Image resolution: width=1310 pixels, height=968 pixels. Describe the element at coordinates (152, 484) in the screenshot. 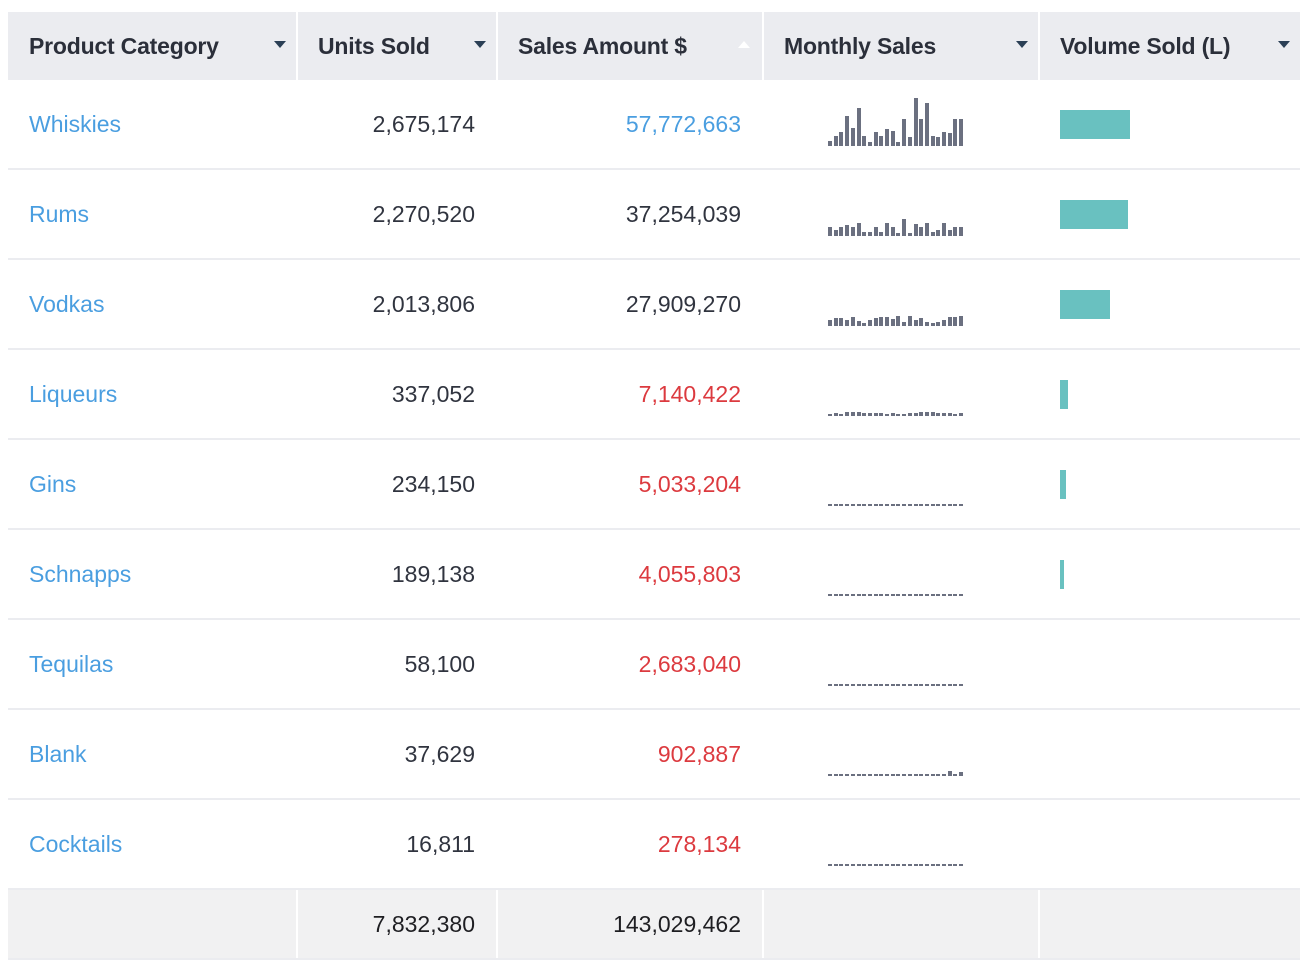

I see `category-cell: Gins` at that location.